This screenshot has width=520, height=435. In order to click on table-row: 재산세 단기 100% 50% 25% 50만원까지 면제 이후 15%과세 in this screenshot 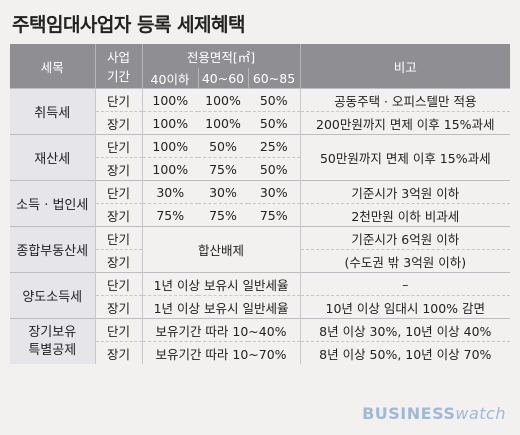, I will do `click(260, 157)`.